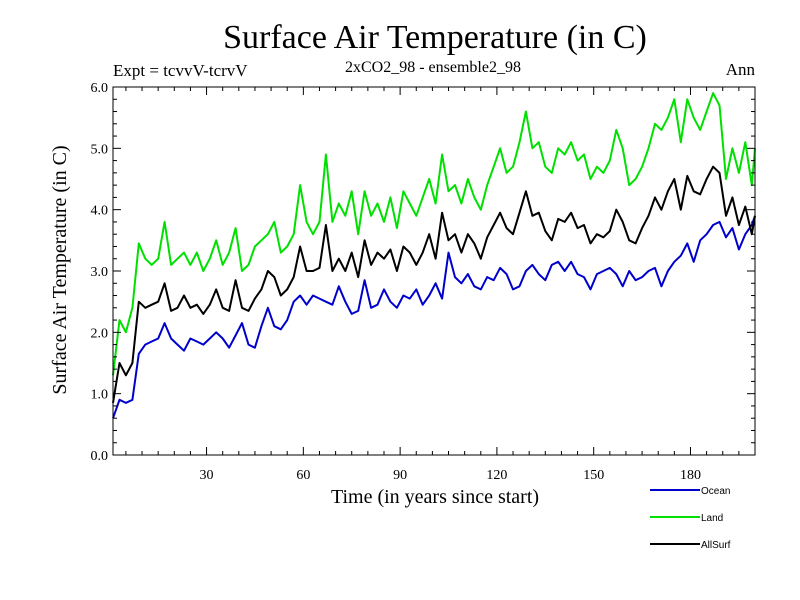  What do you see at coordinates (303, 475) in the screenshot?
I see `x-tick-label: 60` at bounding box center [303, 475].